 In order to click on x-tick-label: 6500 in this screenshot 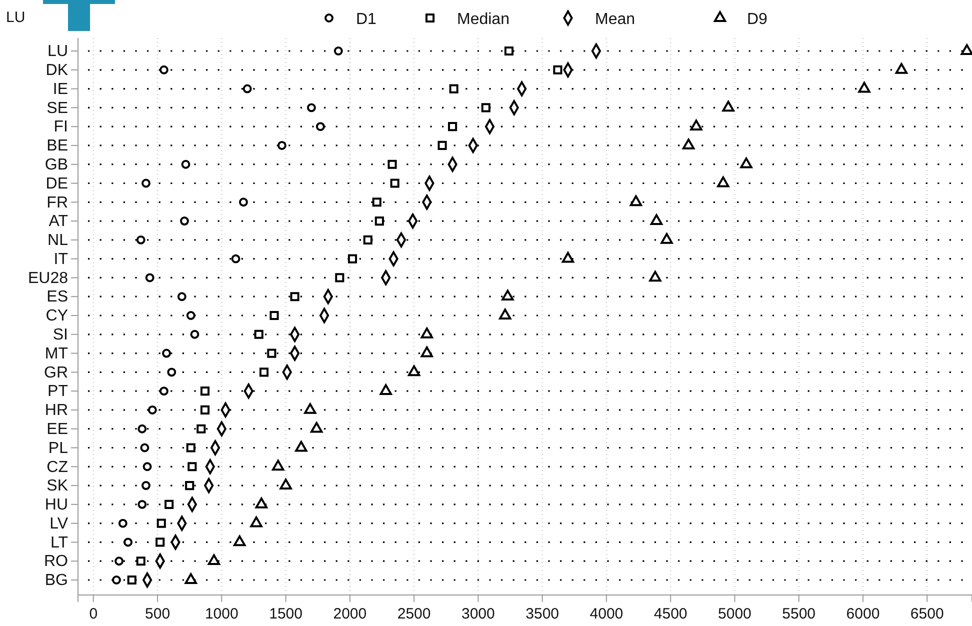, I will do `click(927, 614)`.